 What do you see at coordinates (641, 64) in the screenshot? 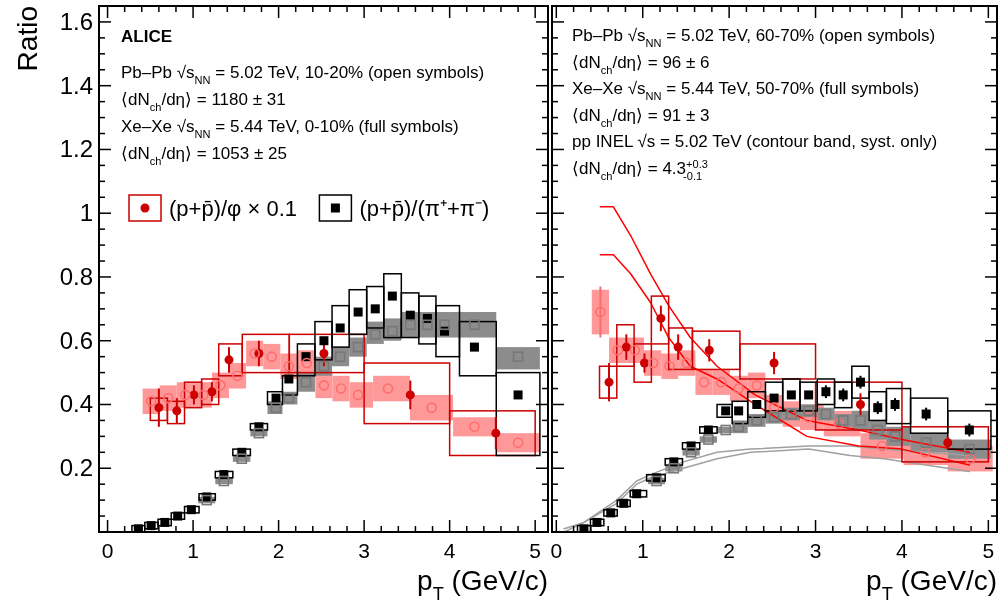
I see `annotation: ⟨dN$_{ch}$/dη⟩ = 96 ± 6` at bounding box center [641, 64].